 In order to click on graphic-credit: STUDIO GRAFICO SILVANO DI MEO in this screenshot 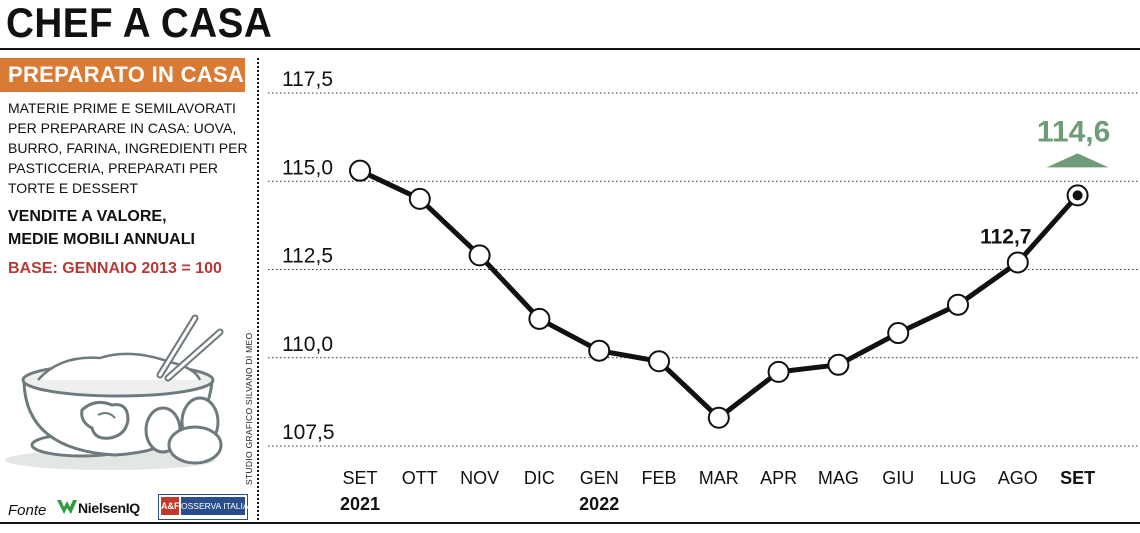, I will do `click(249, 408)`.